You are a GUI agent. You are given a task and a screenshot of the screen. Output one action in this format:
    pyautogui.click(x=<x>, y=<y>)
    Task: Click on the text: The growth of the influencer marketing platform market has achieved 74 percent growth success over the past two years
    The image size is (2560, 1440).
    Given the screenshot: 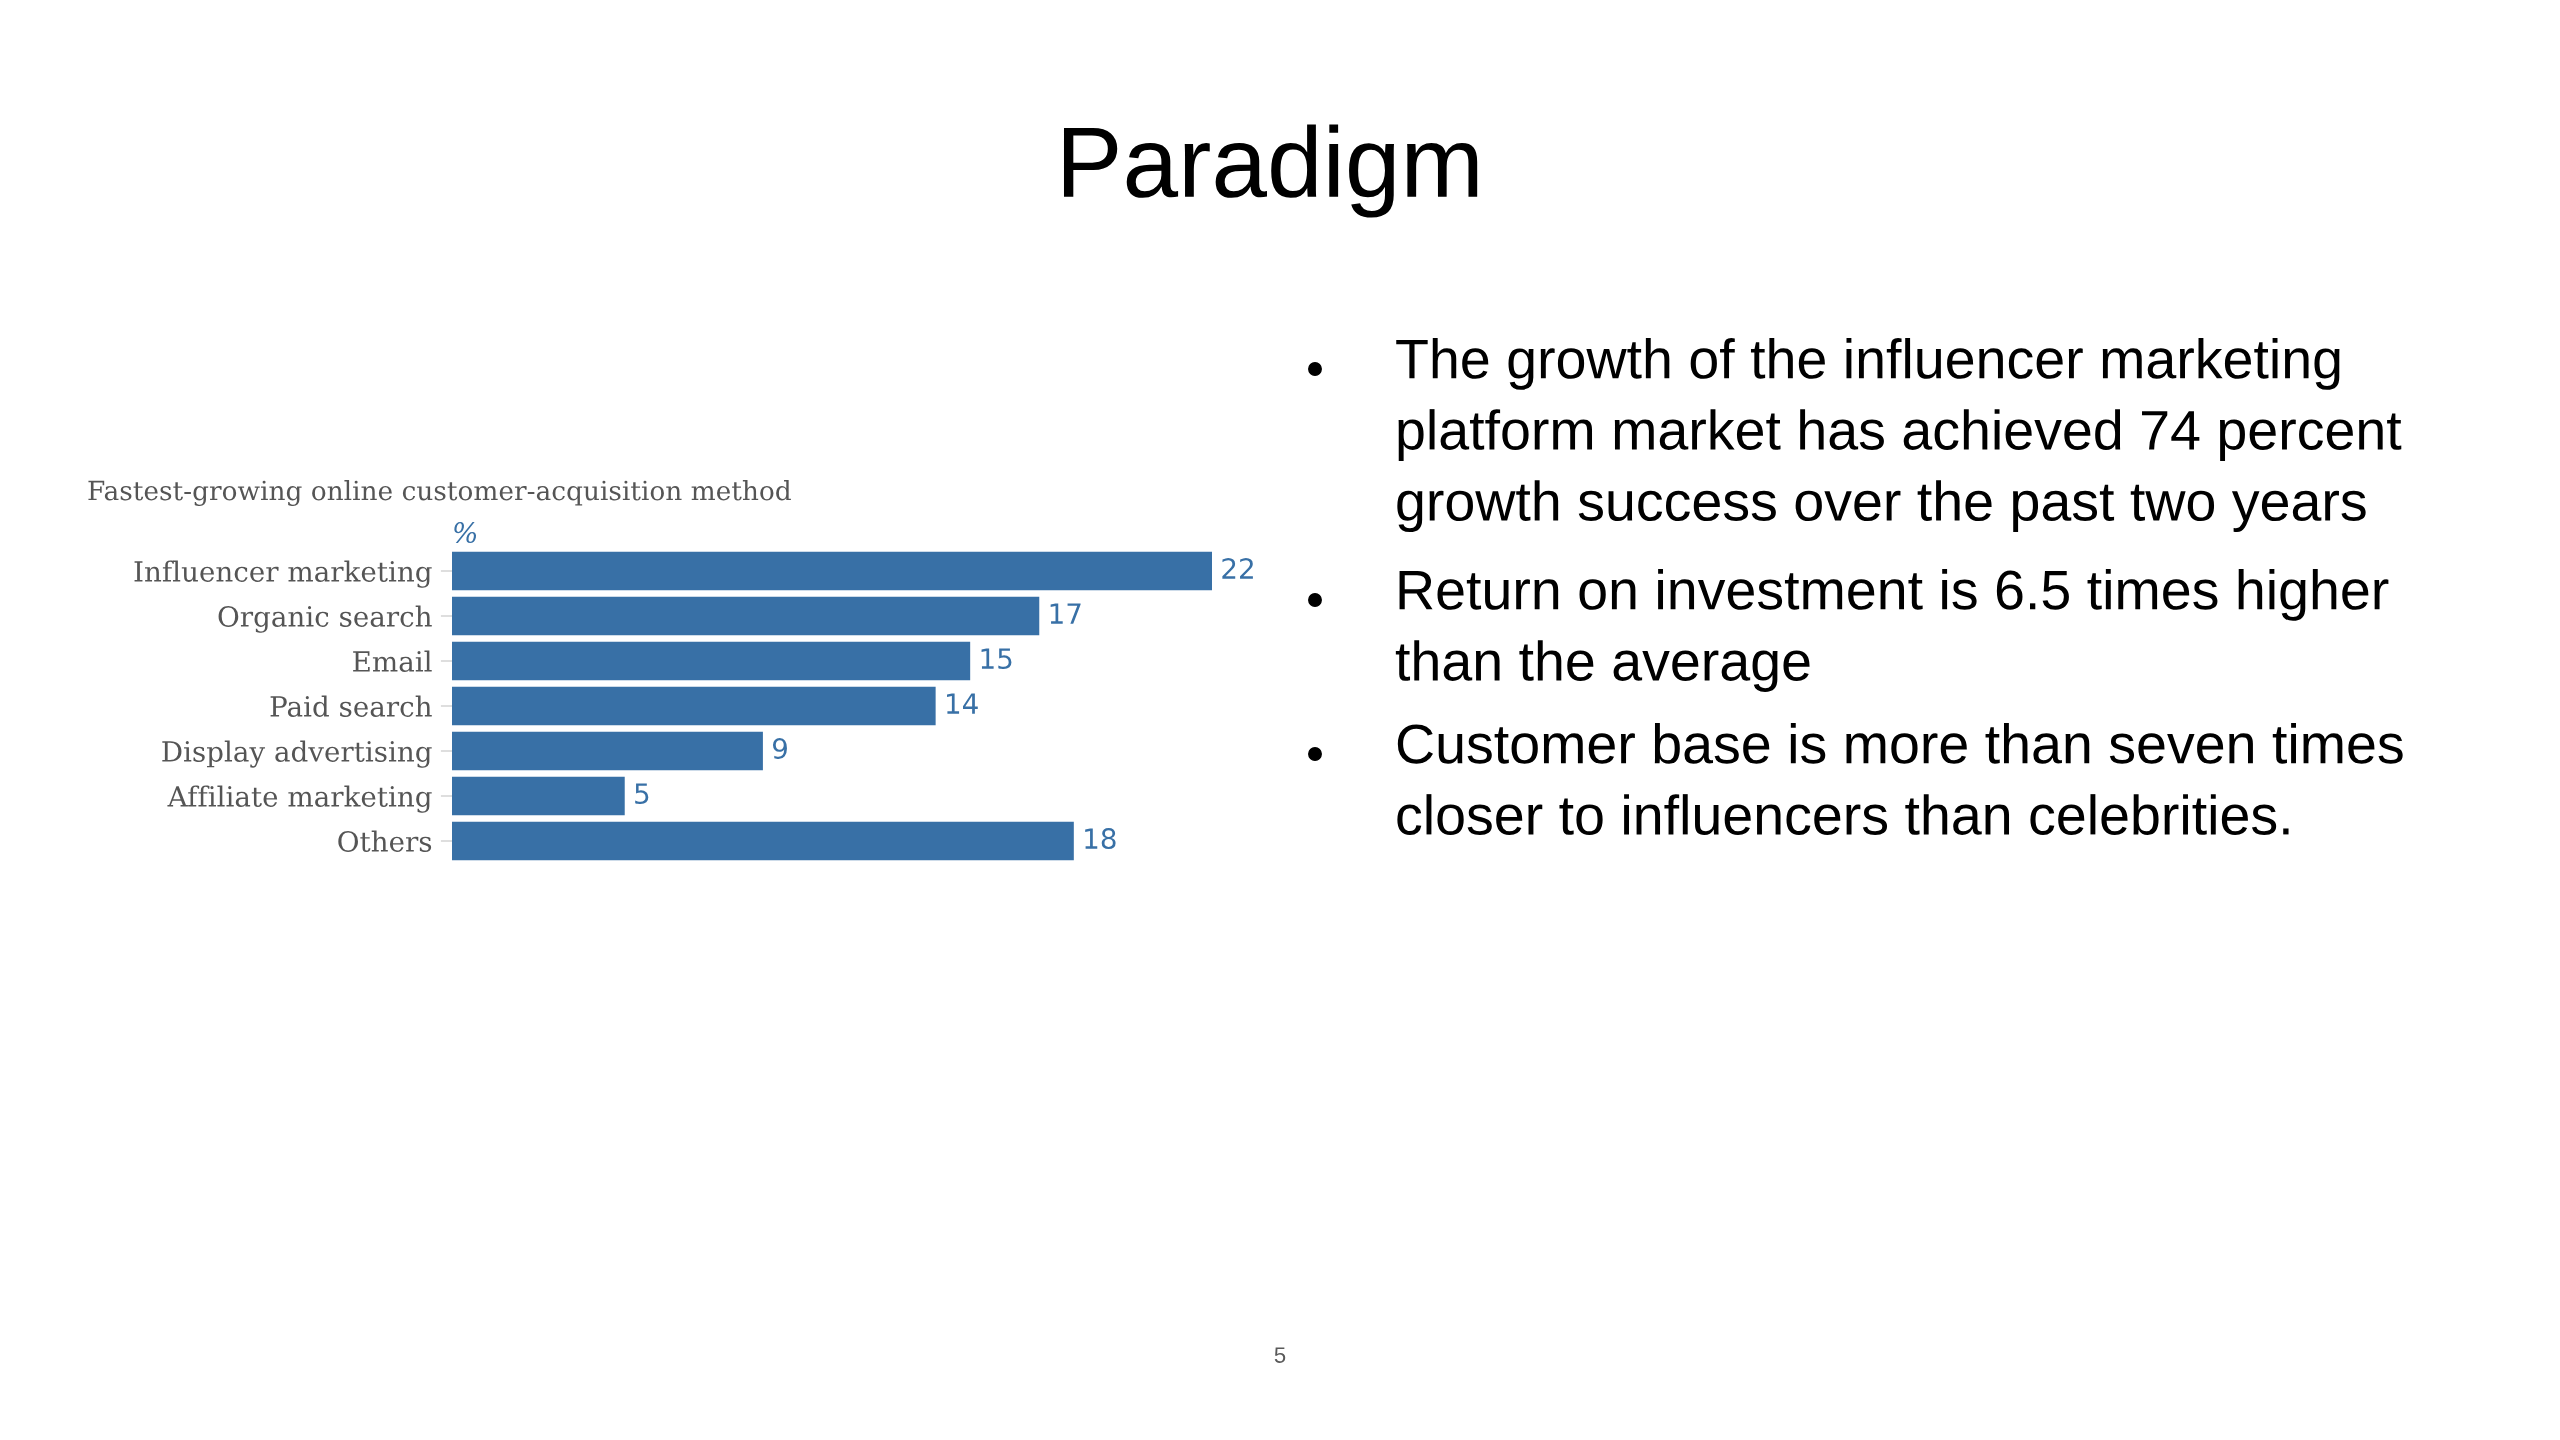 What is the action you would take?
    pyautogui.click(x=1899, y=435)
    